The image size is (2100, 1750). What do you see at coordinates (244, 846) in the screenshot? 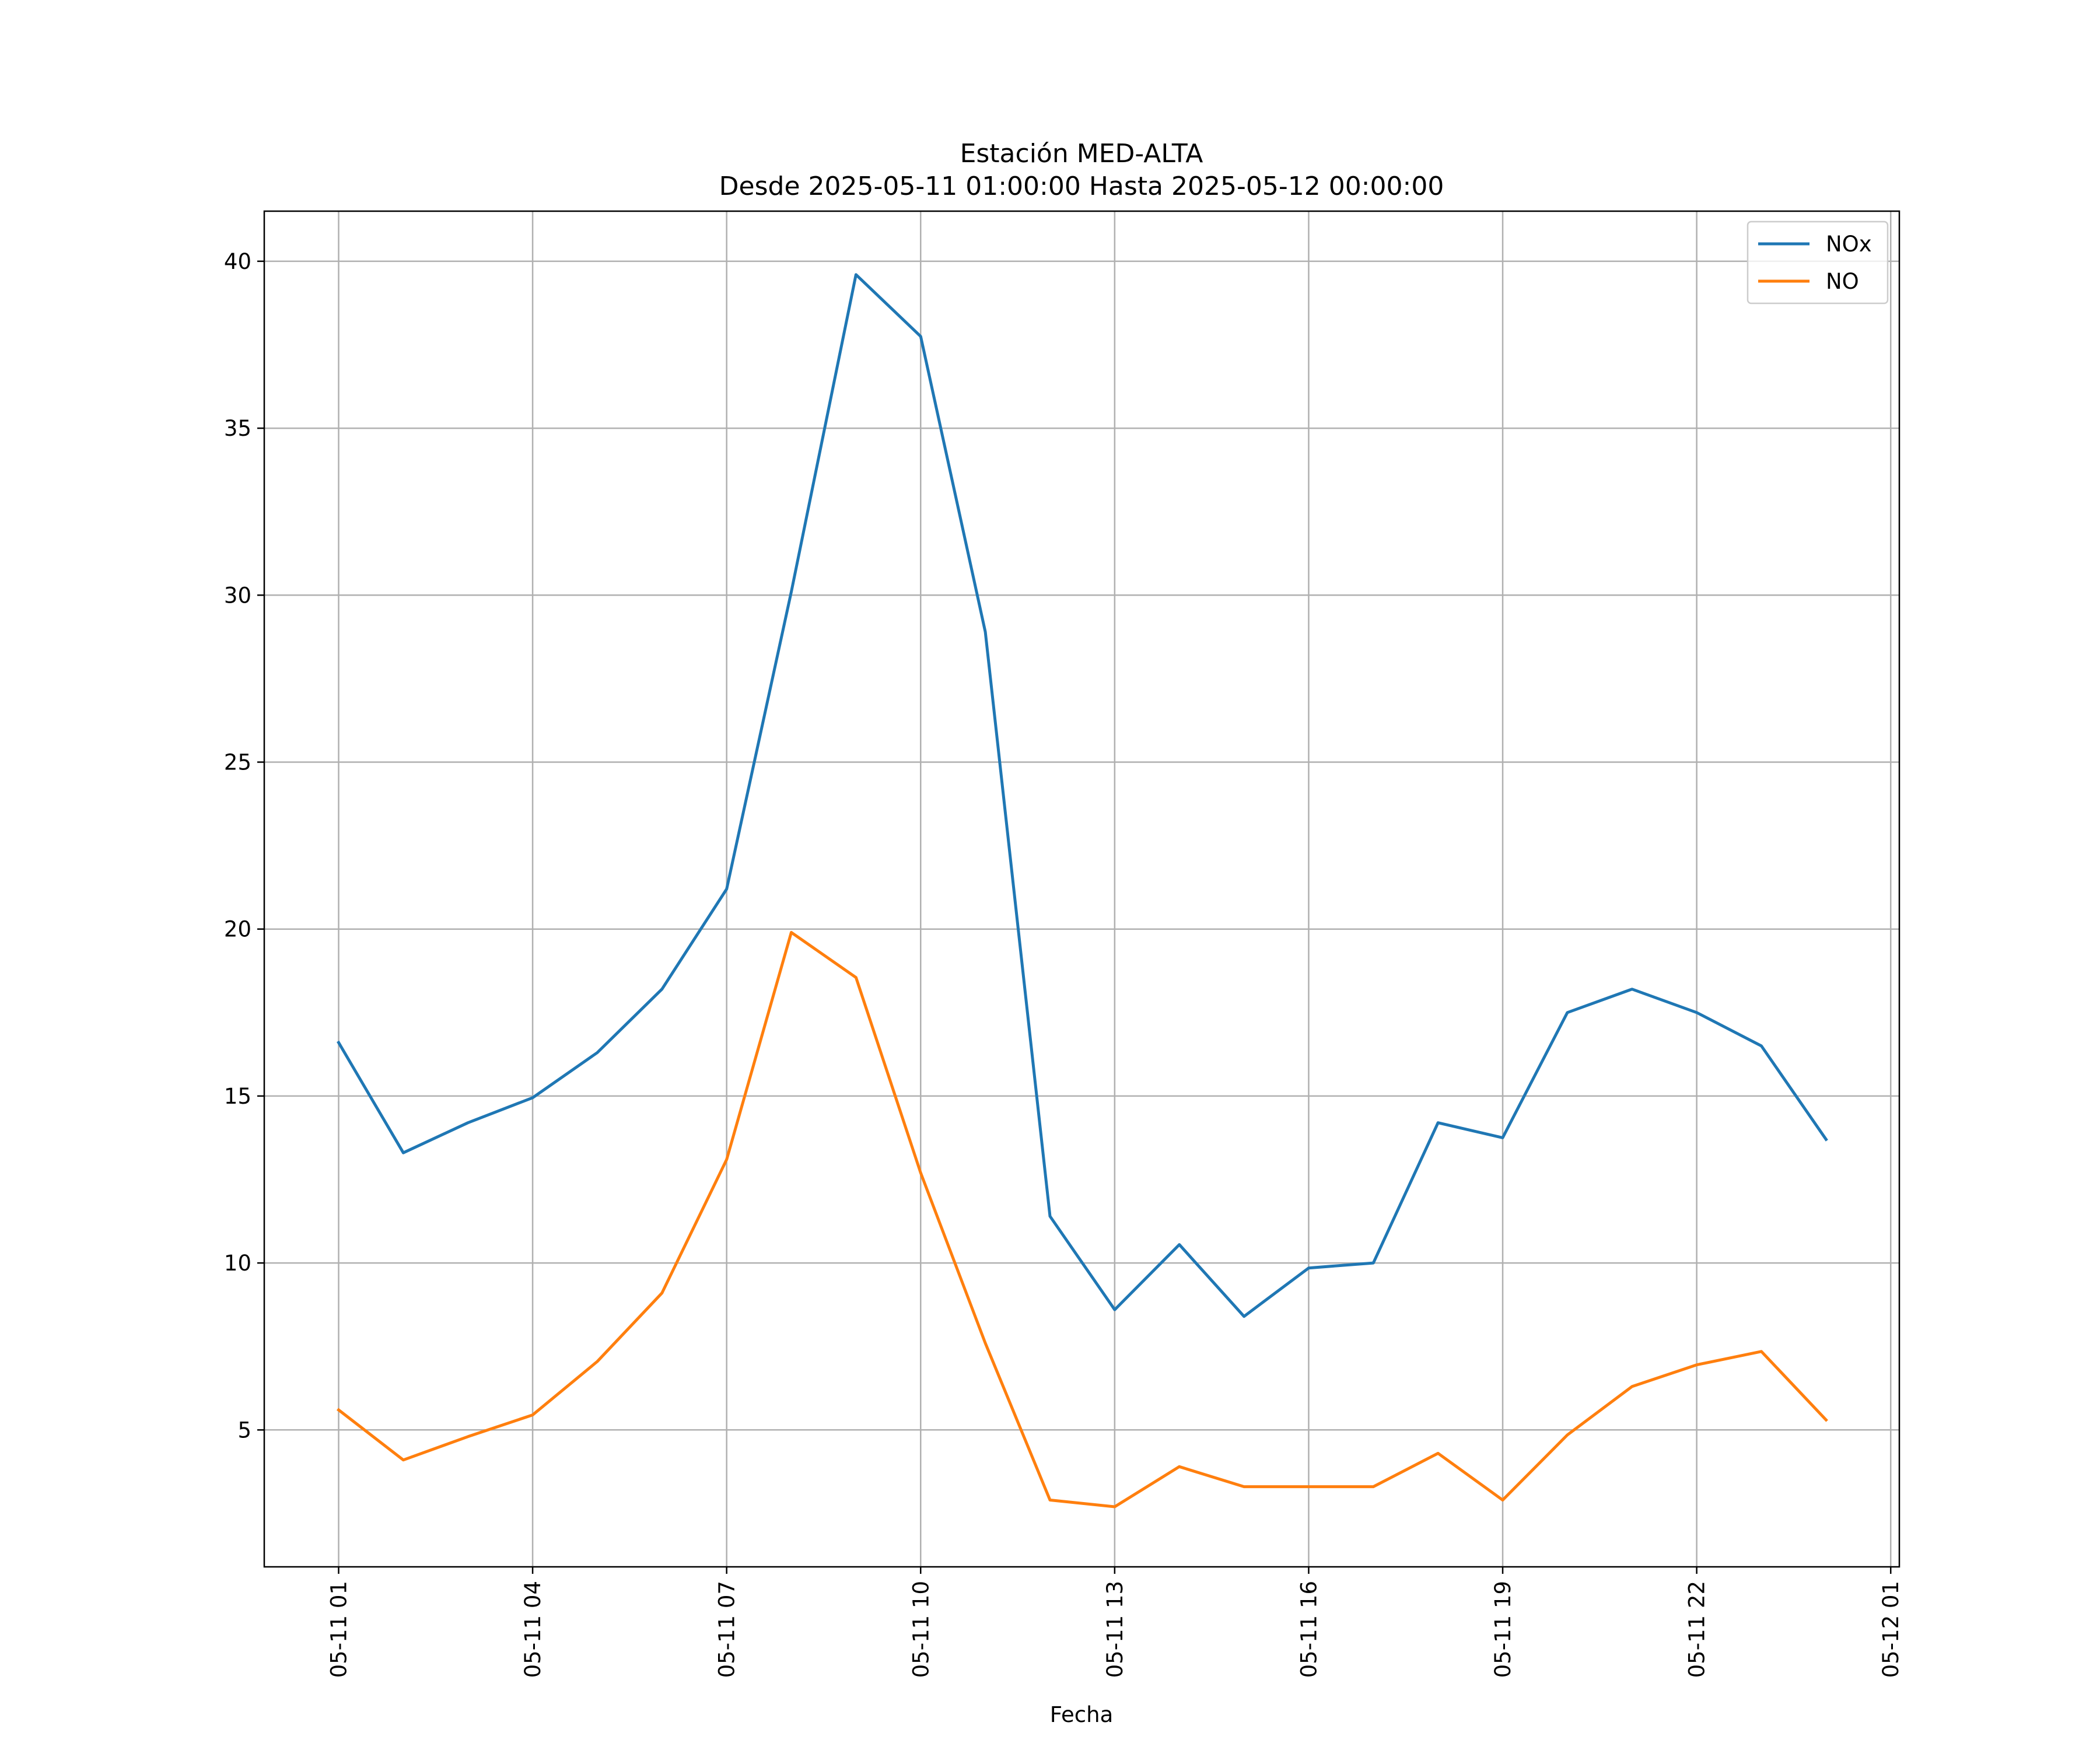
I see `y-axis-ticks: 5 10 15 20 25 30 35 40` at bounding box center [244, 846].